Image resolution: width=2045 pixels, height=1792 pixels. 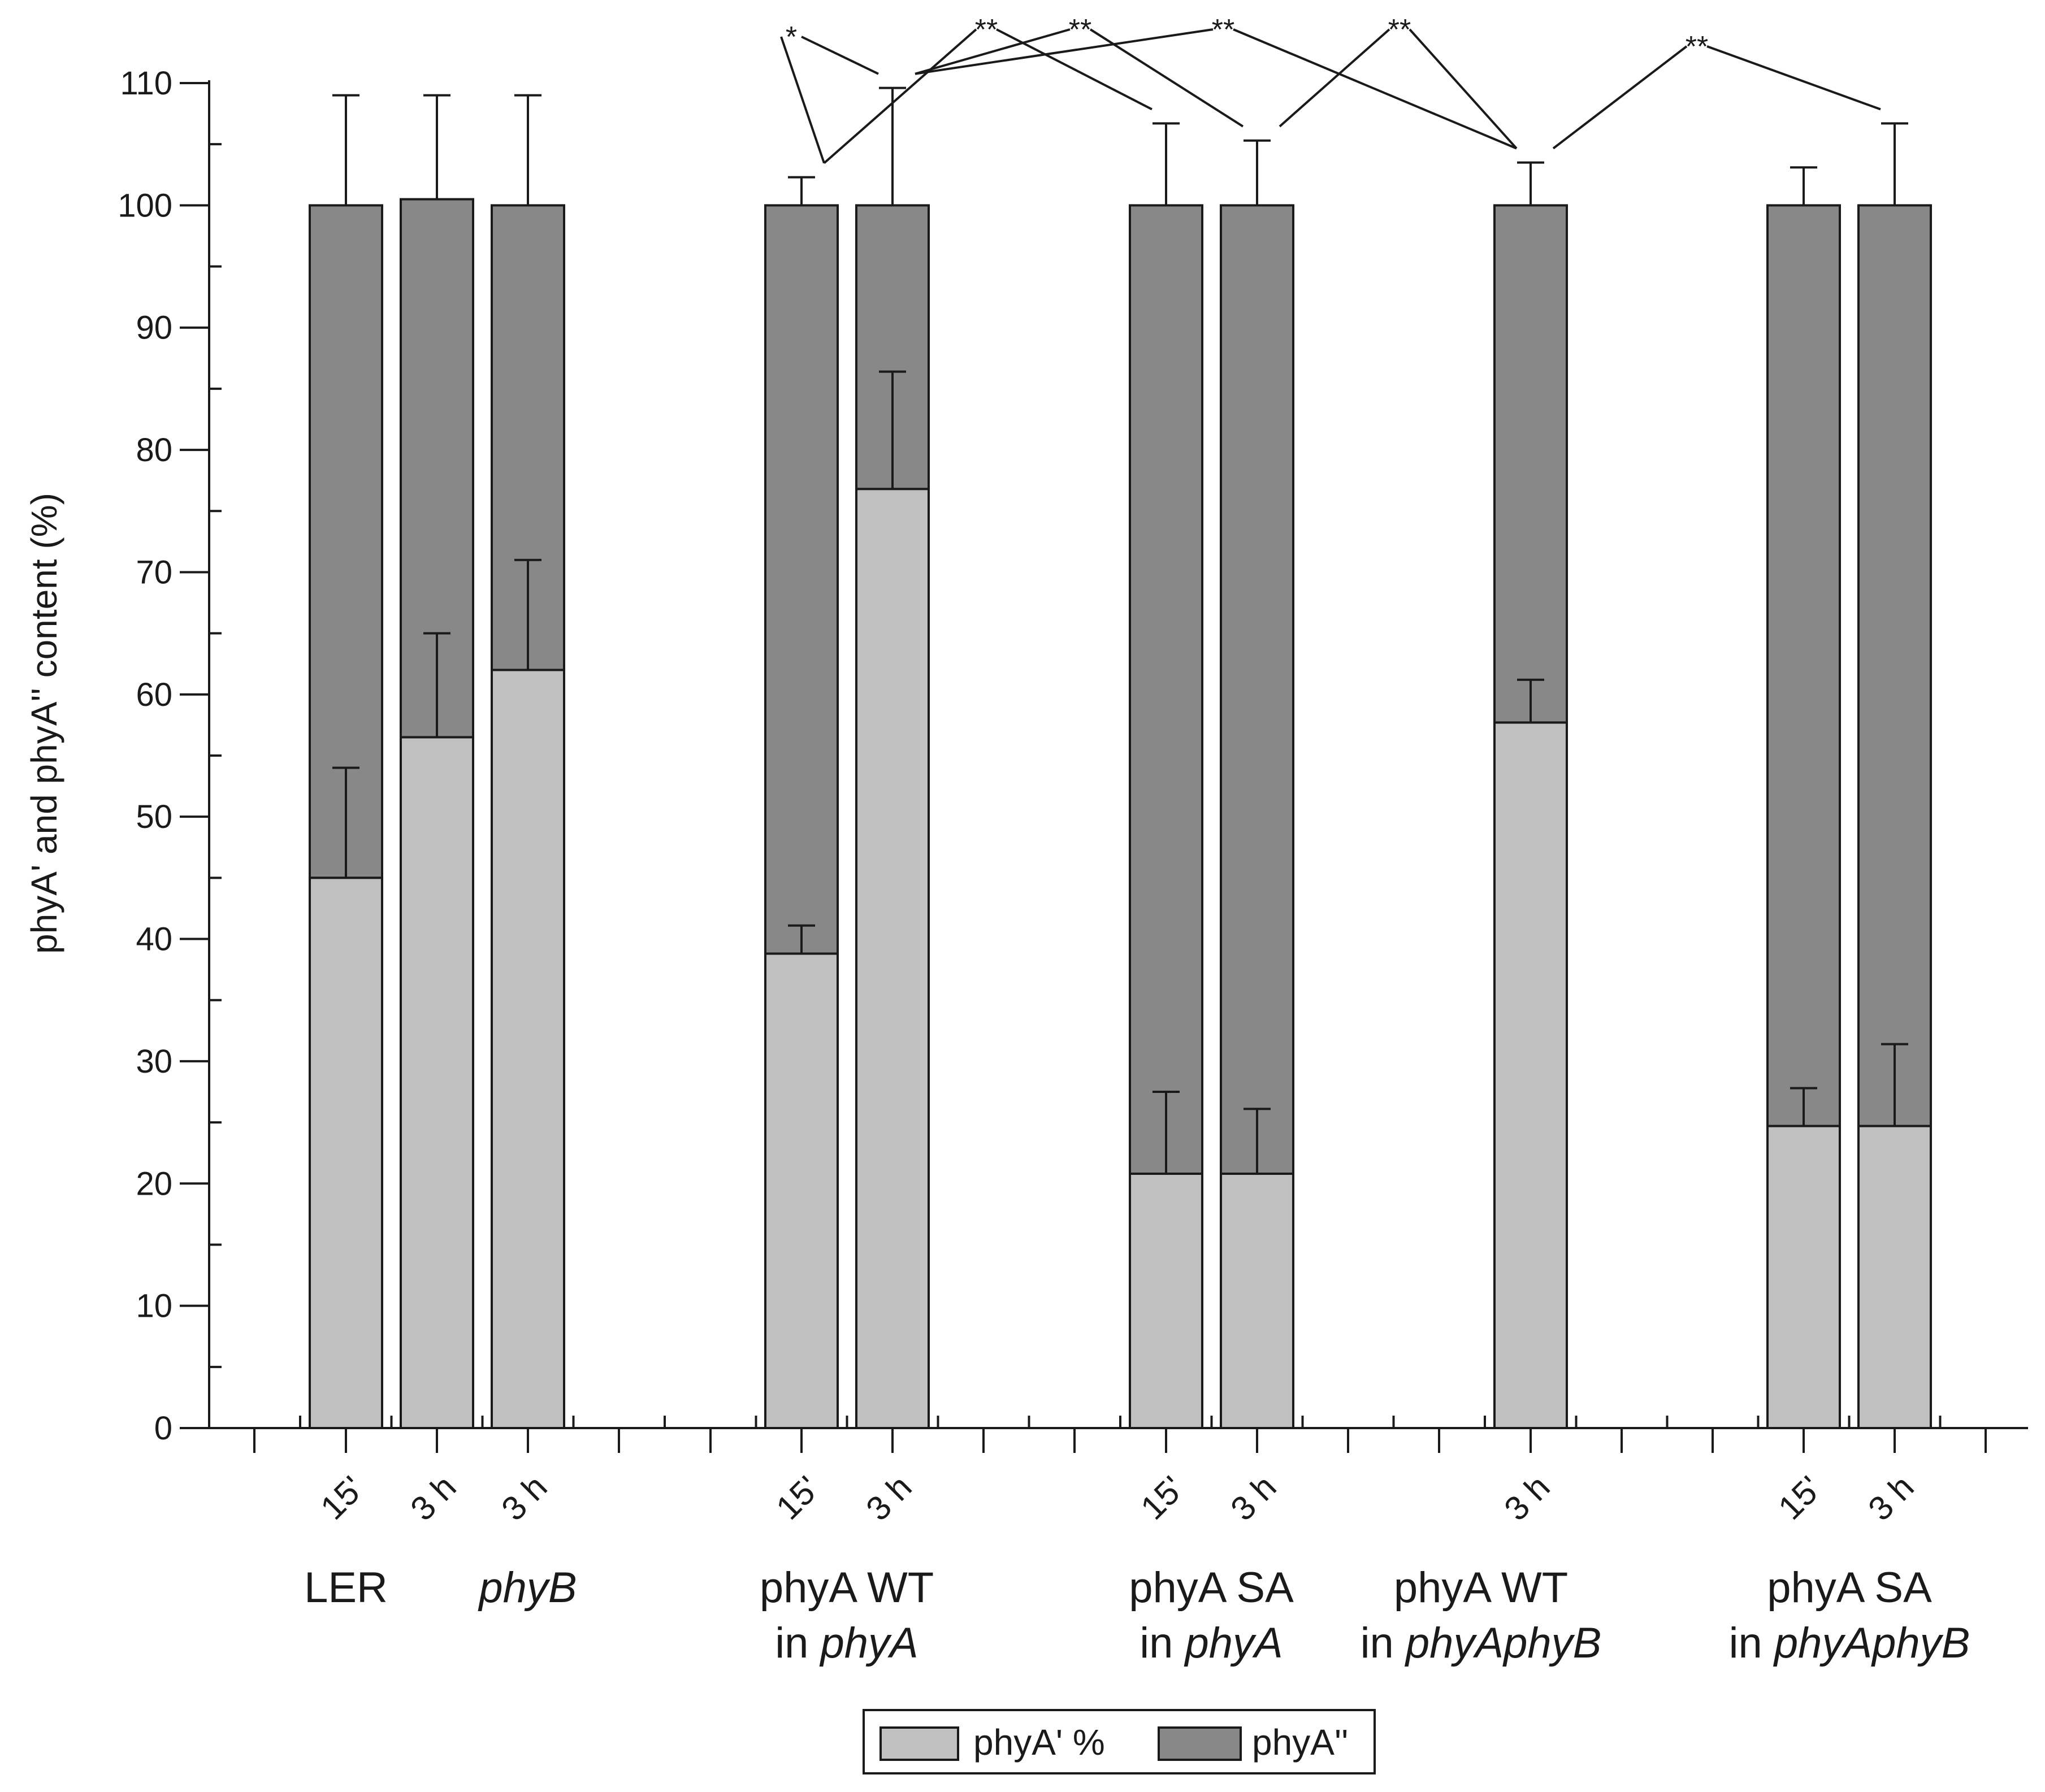 I want to click on significance-annotations: * ** ** ** ****, so click(x=1330, y=89).